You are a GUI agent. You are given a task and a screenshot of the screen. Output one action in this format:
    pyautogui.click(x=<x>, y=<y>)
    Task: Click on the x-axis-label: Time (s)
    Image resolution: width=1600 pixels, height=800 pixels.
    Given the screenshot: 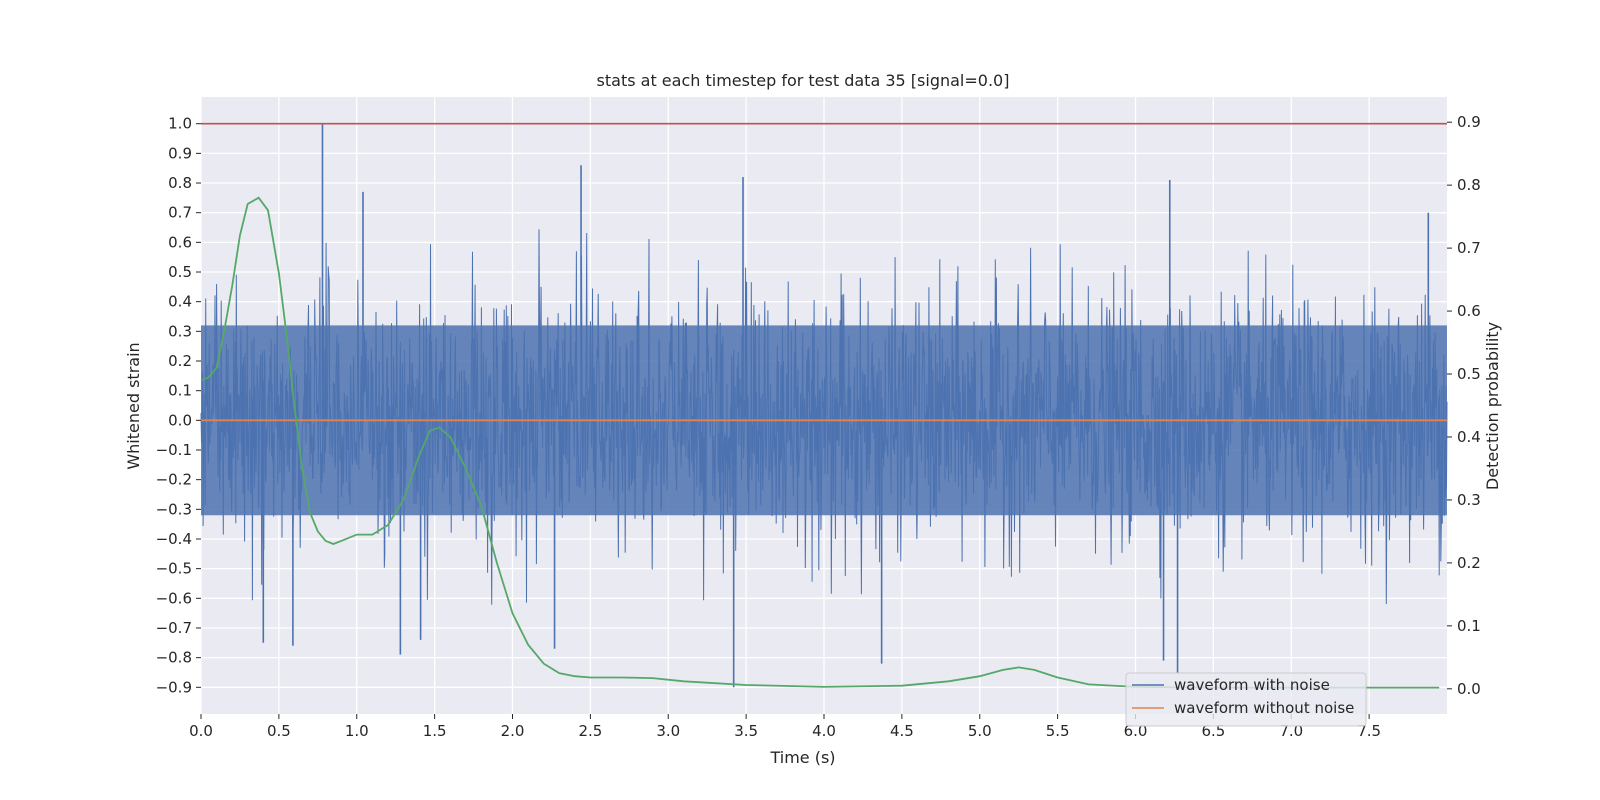 What is the action you would take?
    pyautogui.click(x=802, y=757)
    